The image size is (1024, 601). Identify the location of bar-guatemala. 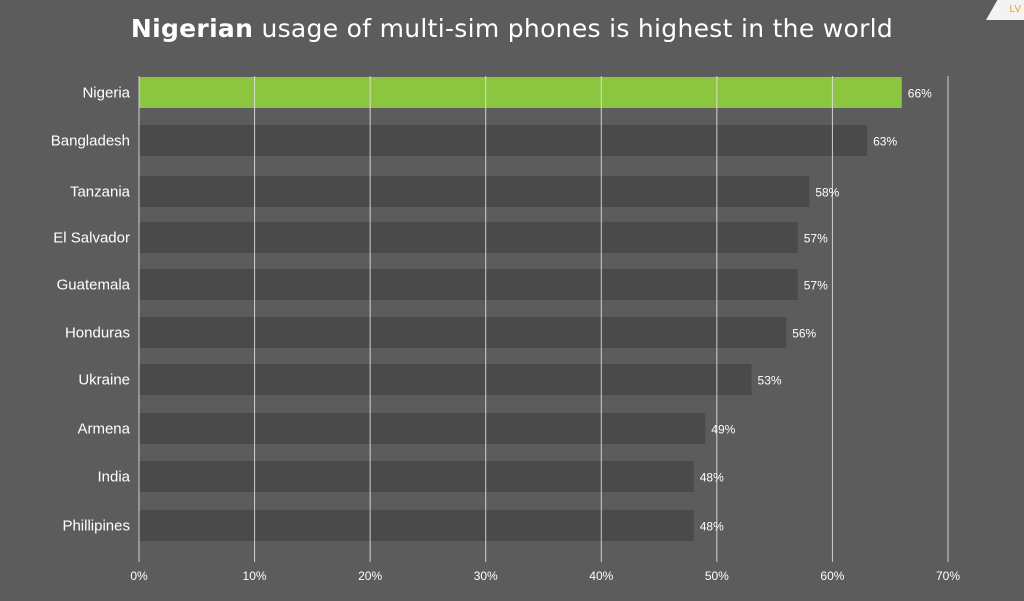
(468, 284).